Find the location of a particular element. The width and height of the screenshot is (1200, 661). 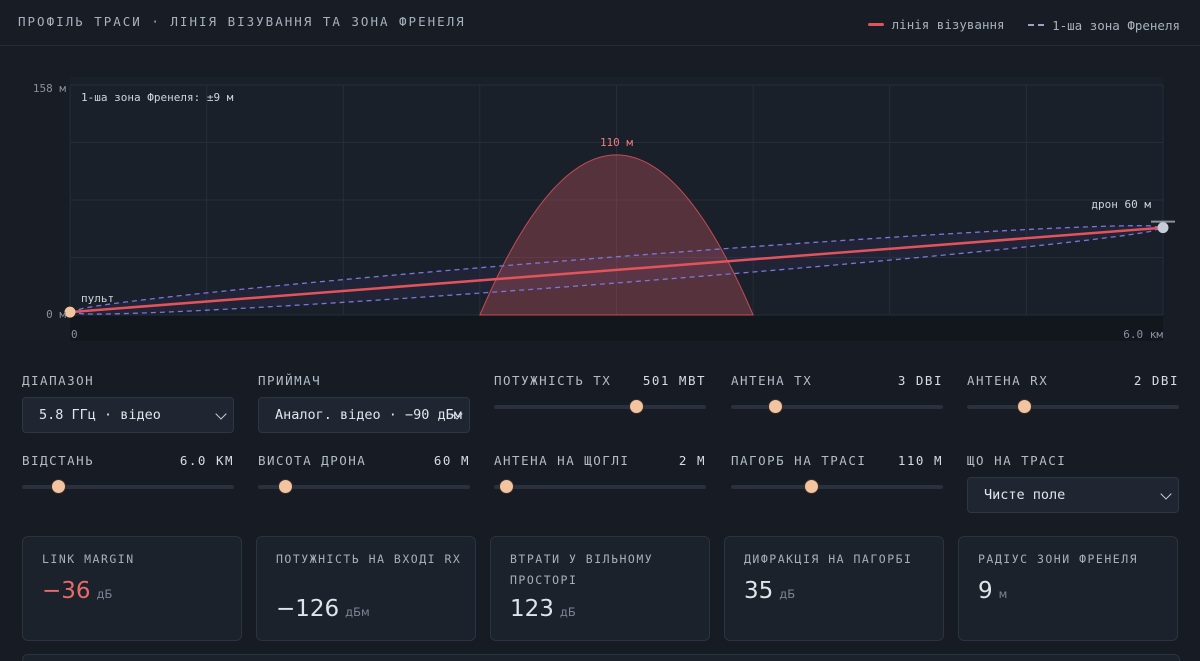

range-select-value: 5.8 ГГц · відео is located at coordinates (100, 415).